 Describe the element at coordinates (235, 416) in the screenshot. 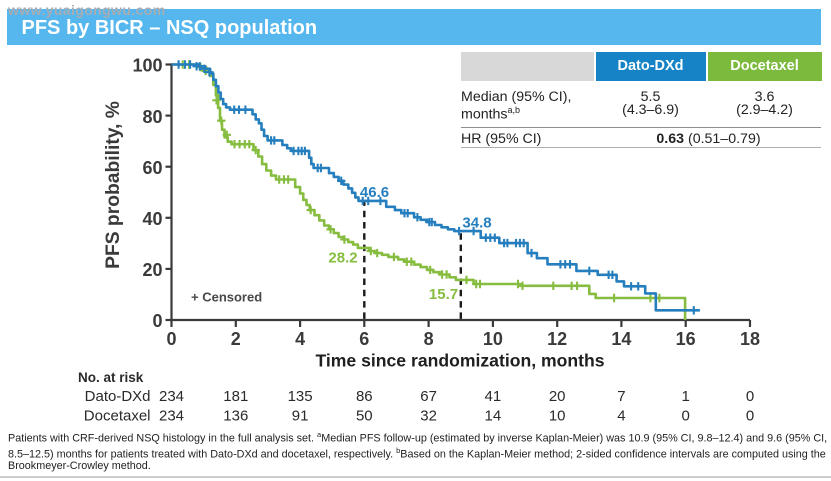

I see `svg-text: 136` at that location.